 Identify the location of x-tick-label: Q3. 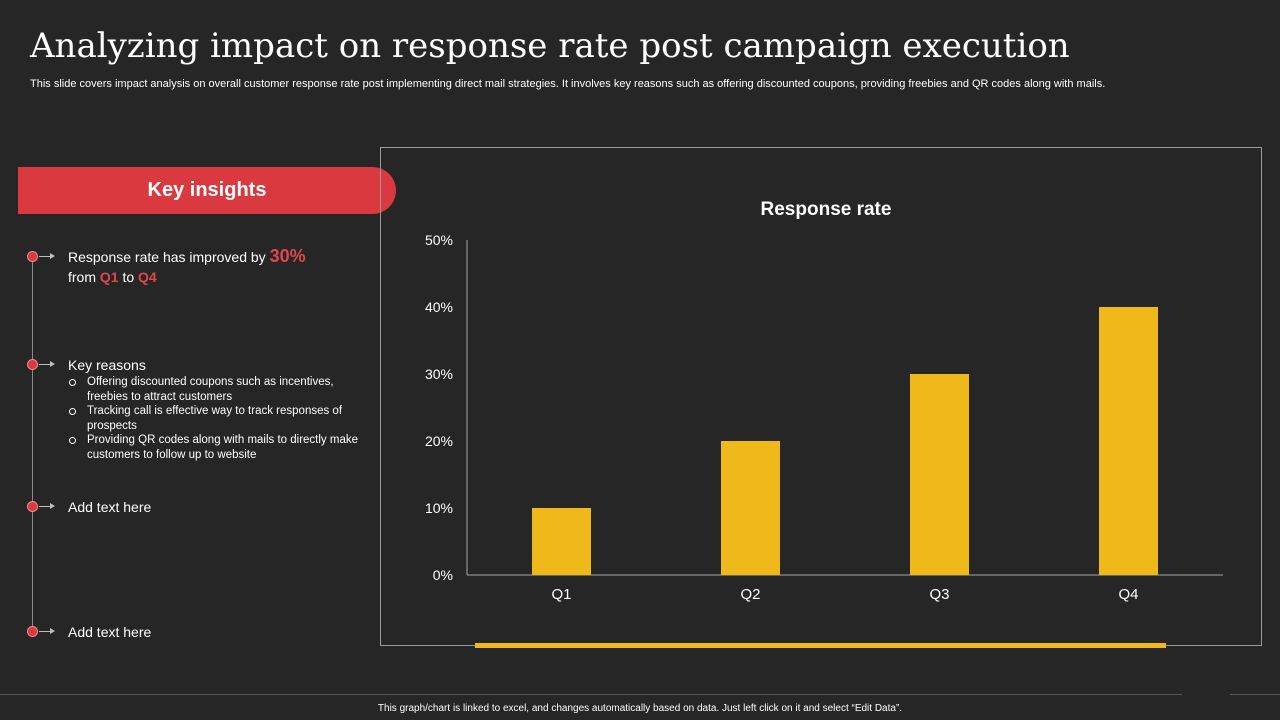
(939, 594).